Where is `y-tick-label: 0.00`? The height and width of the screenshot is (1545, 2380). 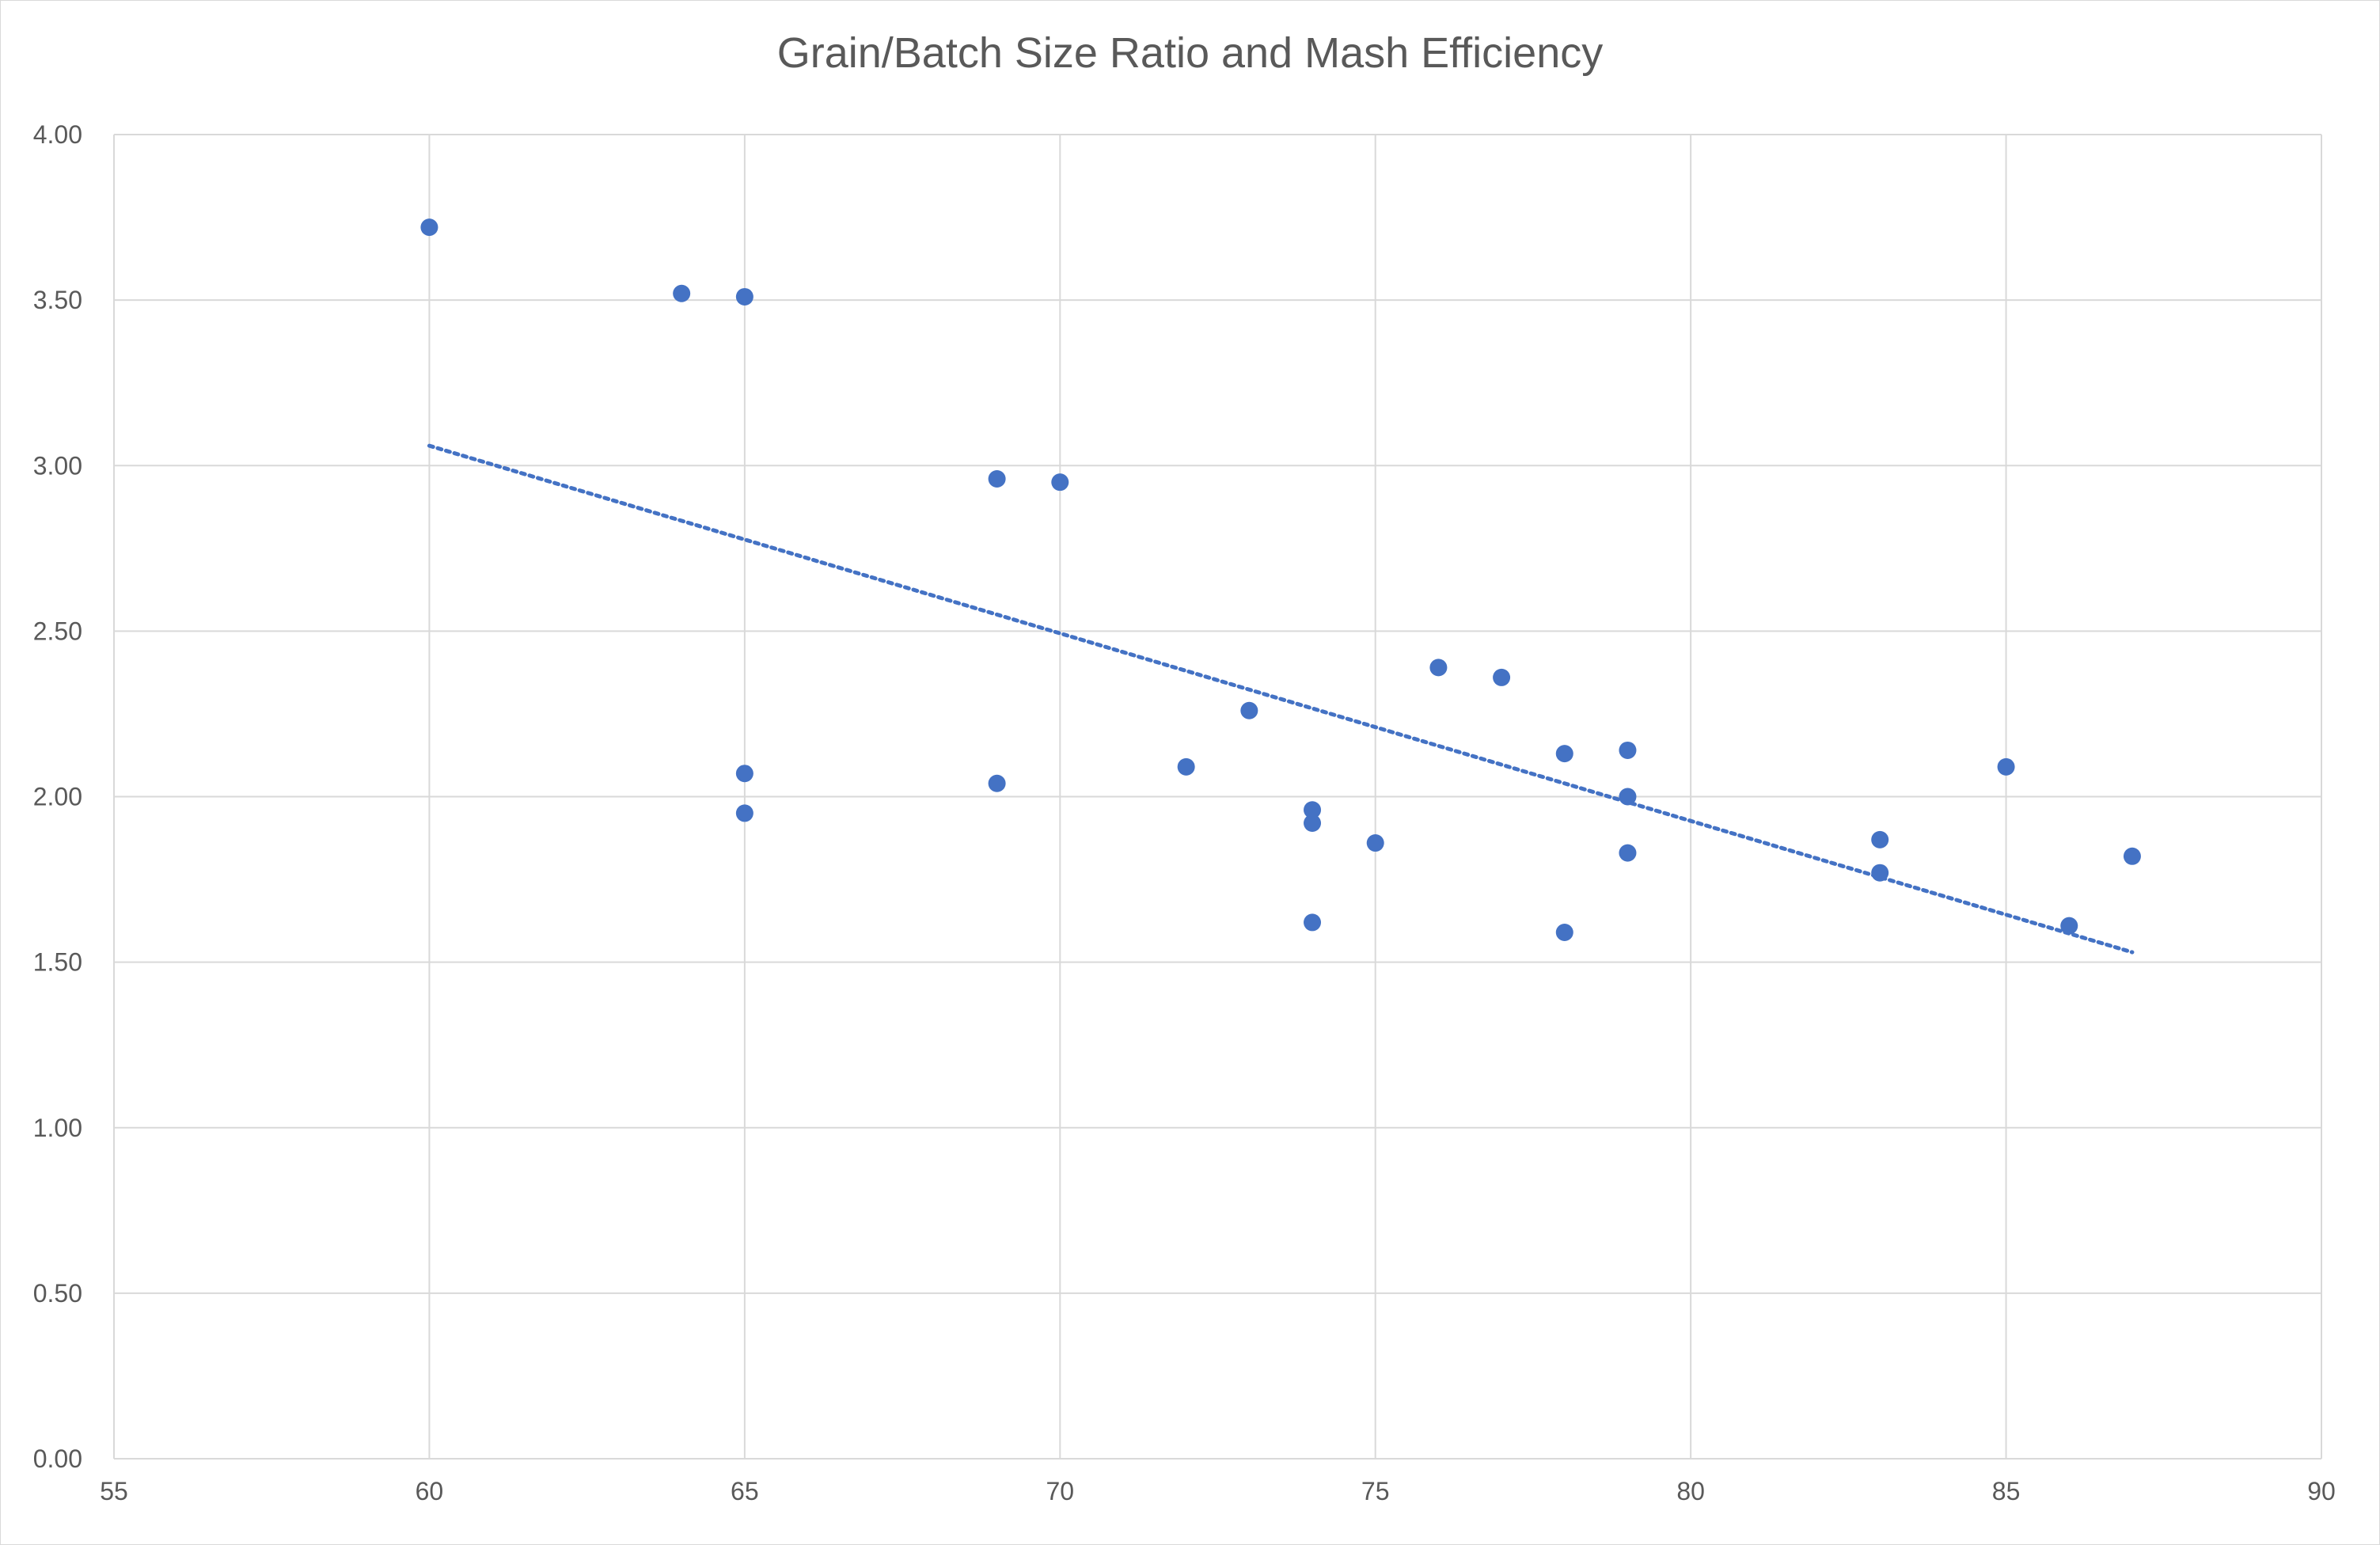
y-tick-label: 0.00 is located at coordinates (57, 1458).